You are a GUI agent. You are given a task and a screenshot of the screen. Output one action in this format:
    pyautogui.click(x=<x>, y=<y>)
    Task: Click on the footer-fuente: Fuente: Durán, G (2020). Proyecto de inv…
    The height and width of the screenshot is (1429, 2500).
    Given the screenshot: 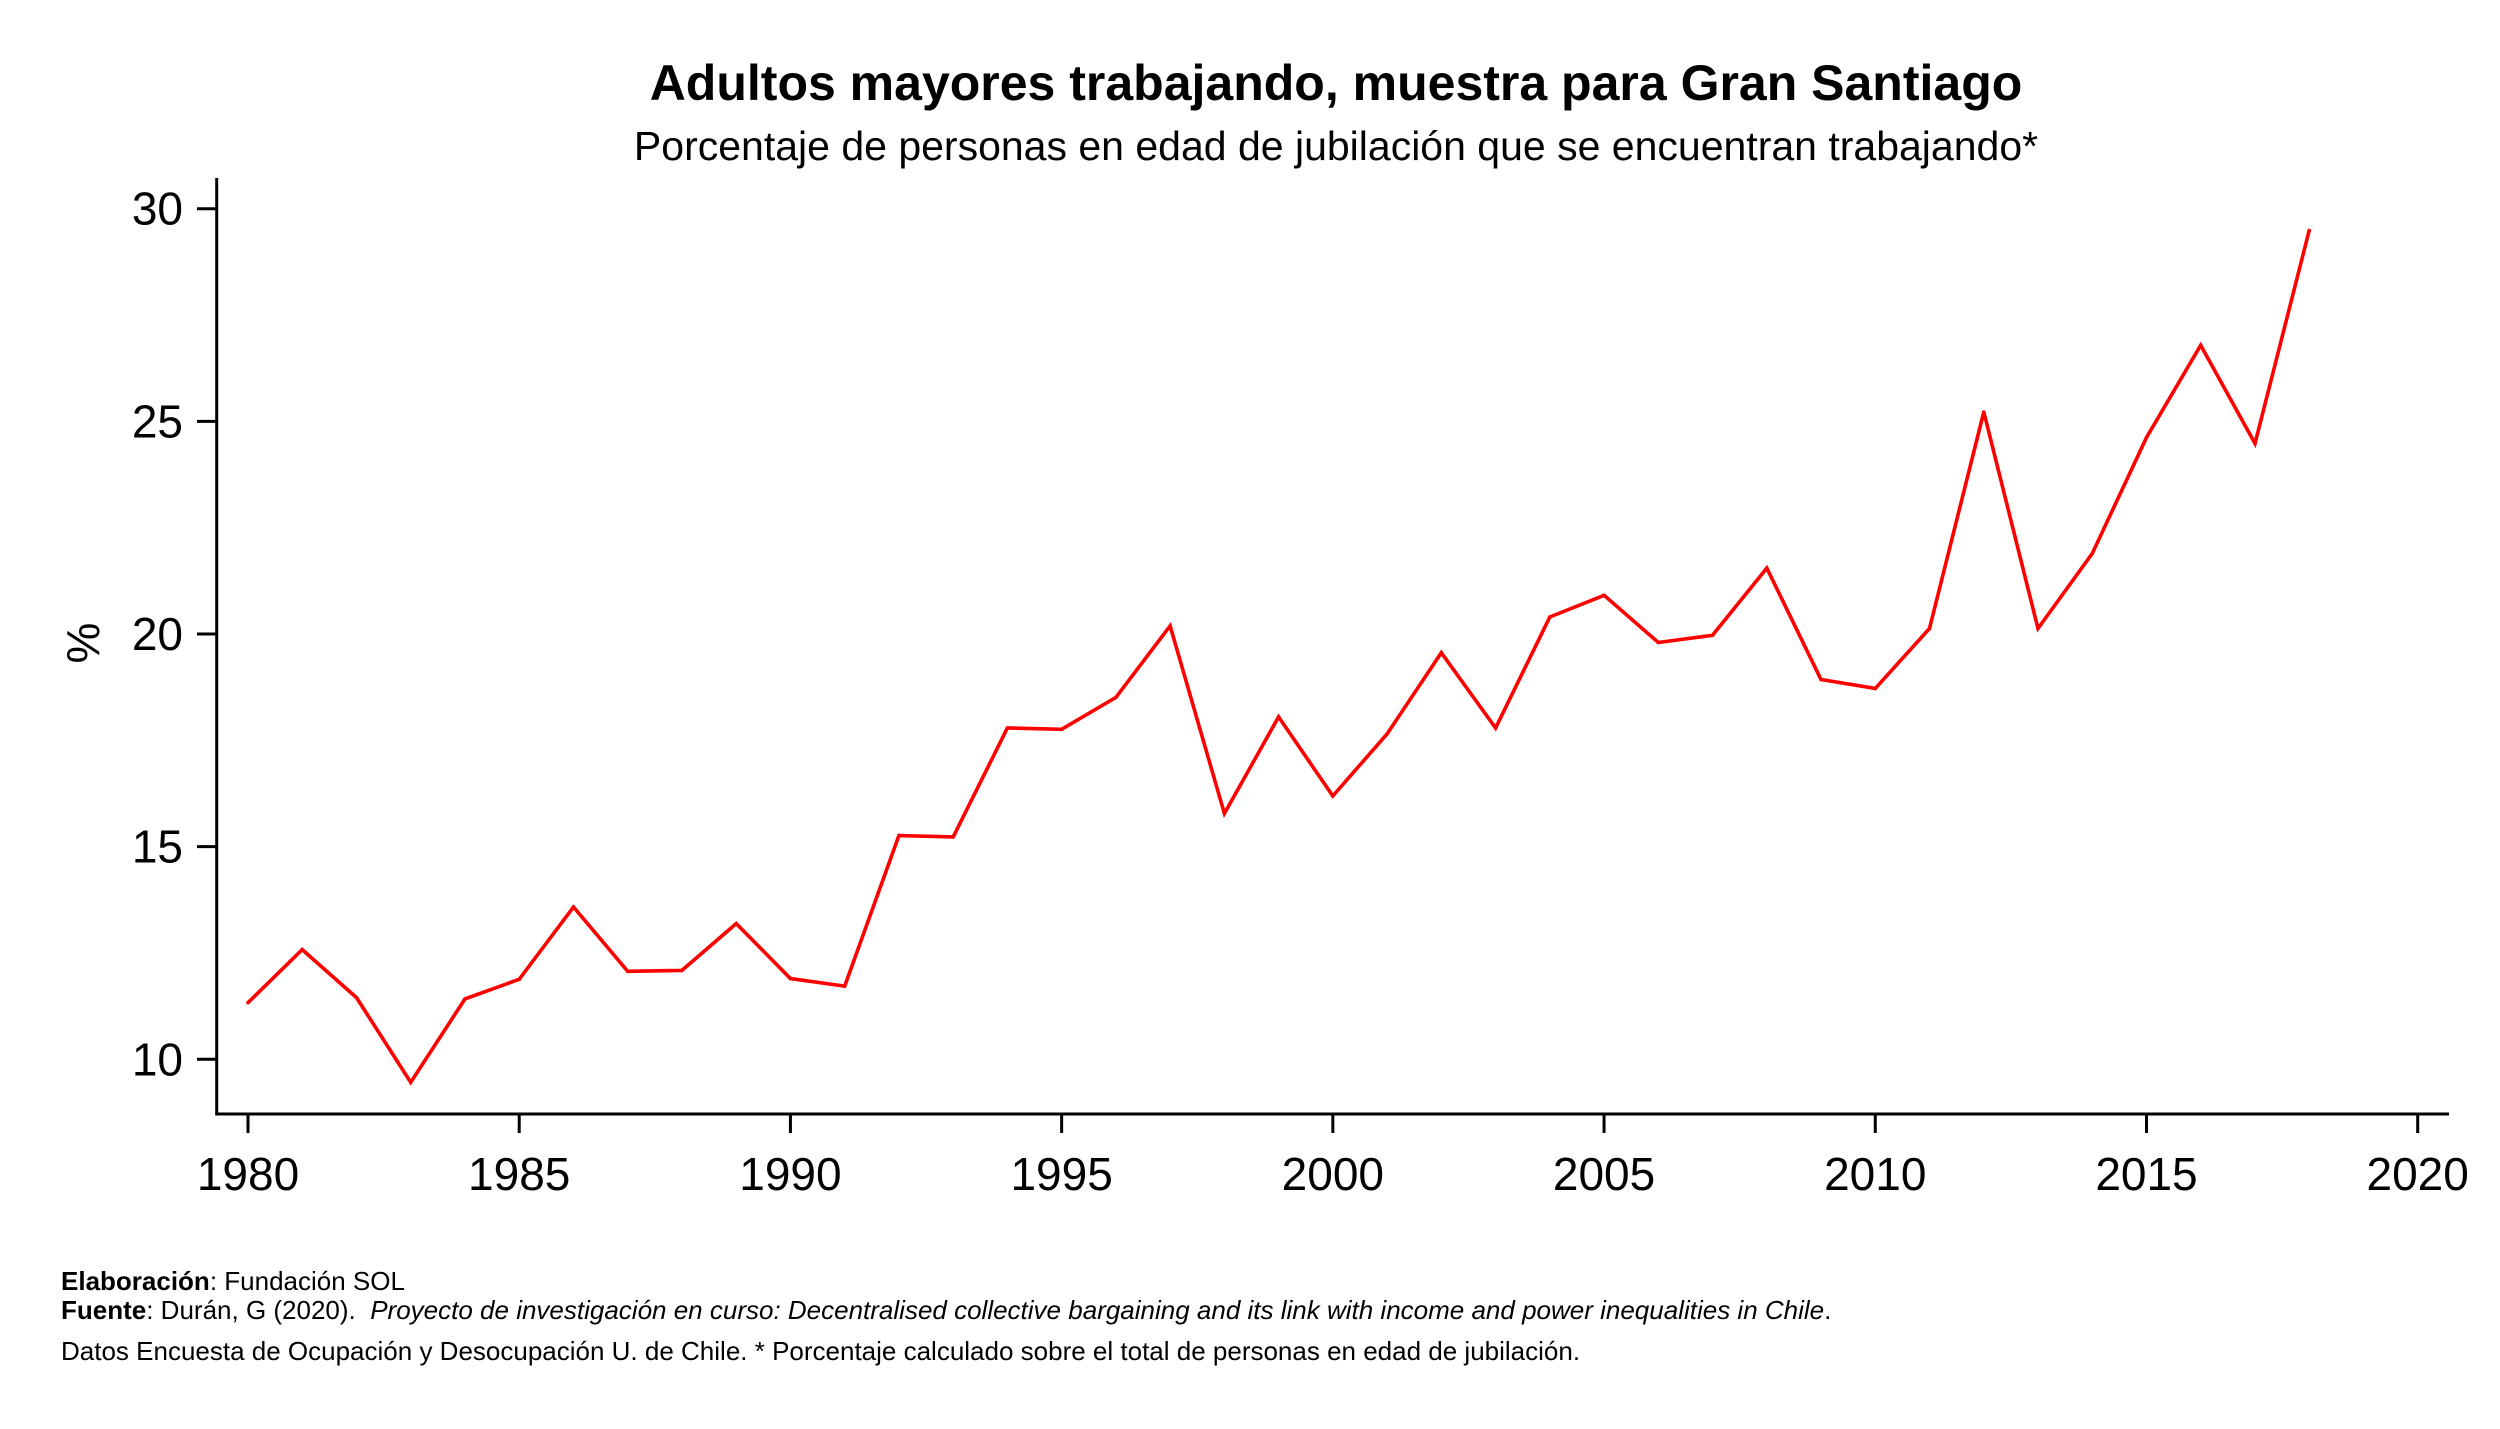 What is the action you would take?
    pyautogui.click(x=946, y=1310)
    